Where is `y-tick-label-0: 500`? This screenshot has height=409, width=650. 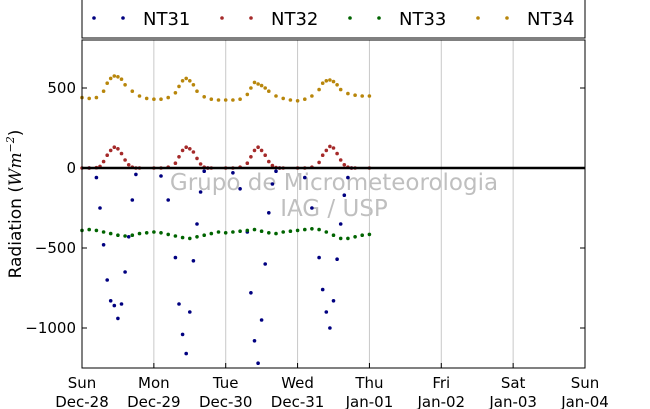
y-tick-label-0: 500 is located at coordinates (61, 88).